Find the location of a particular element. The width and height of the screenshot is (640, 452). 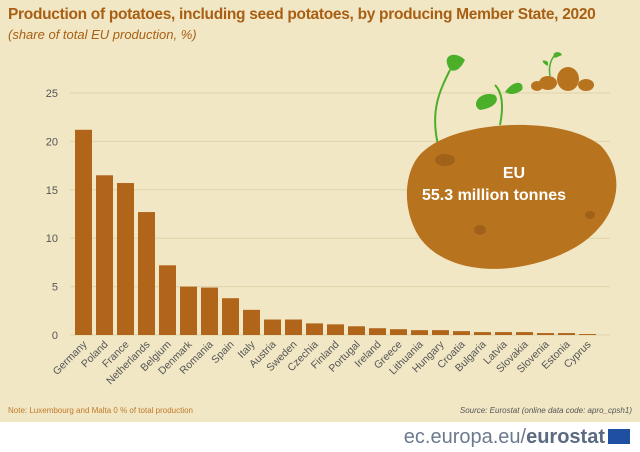

bar-denmark is located at coordinates (188, 310).